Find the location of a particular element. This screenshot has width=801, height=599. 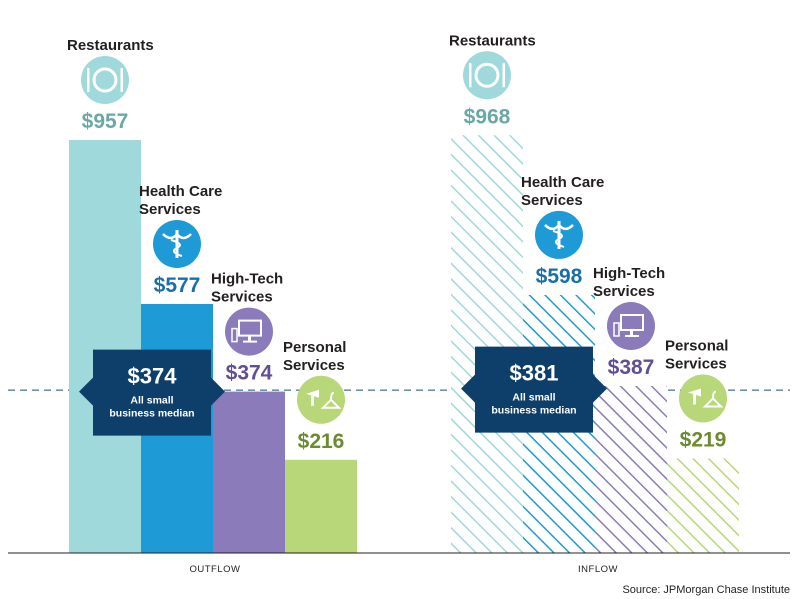

median-value: $381 is located at coordinates (534, 373).